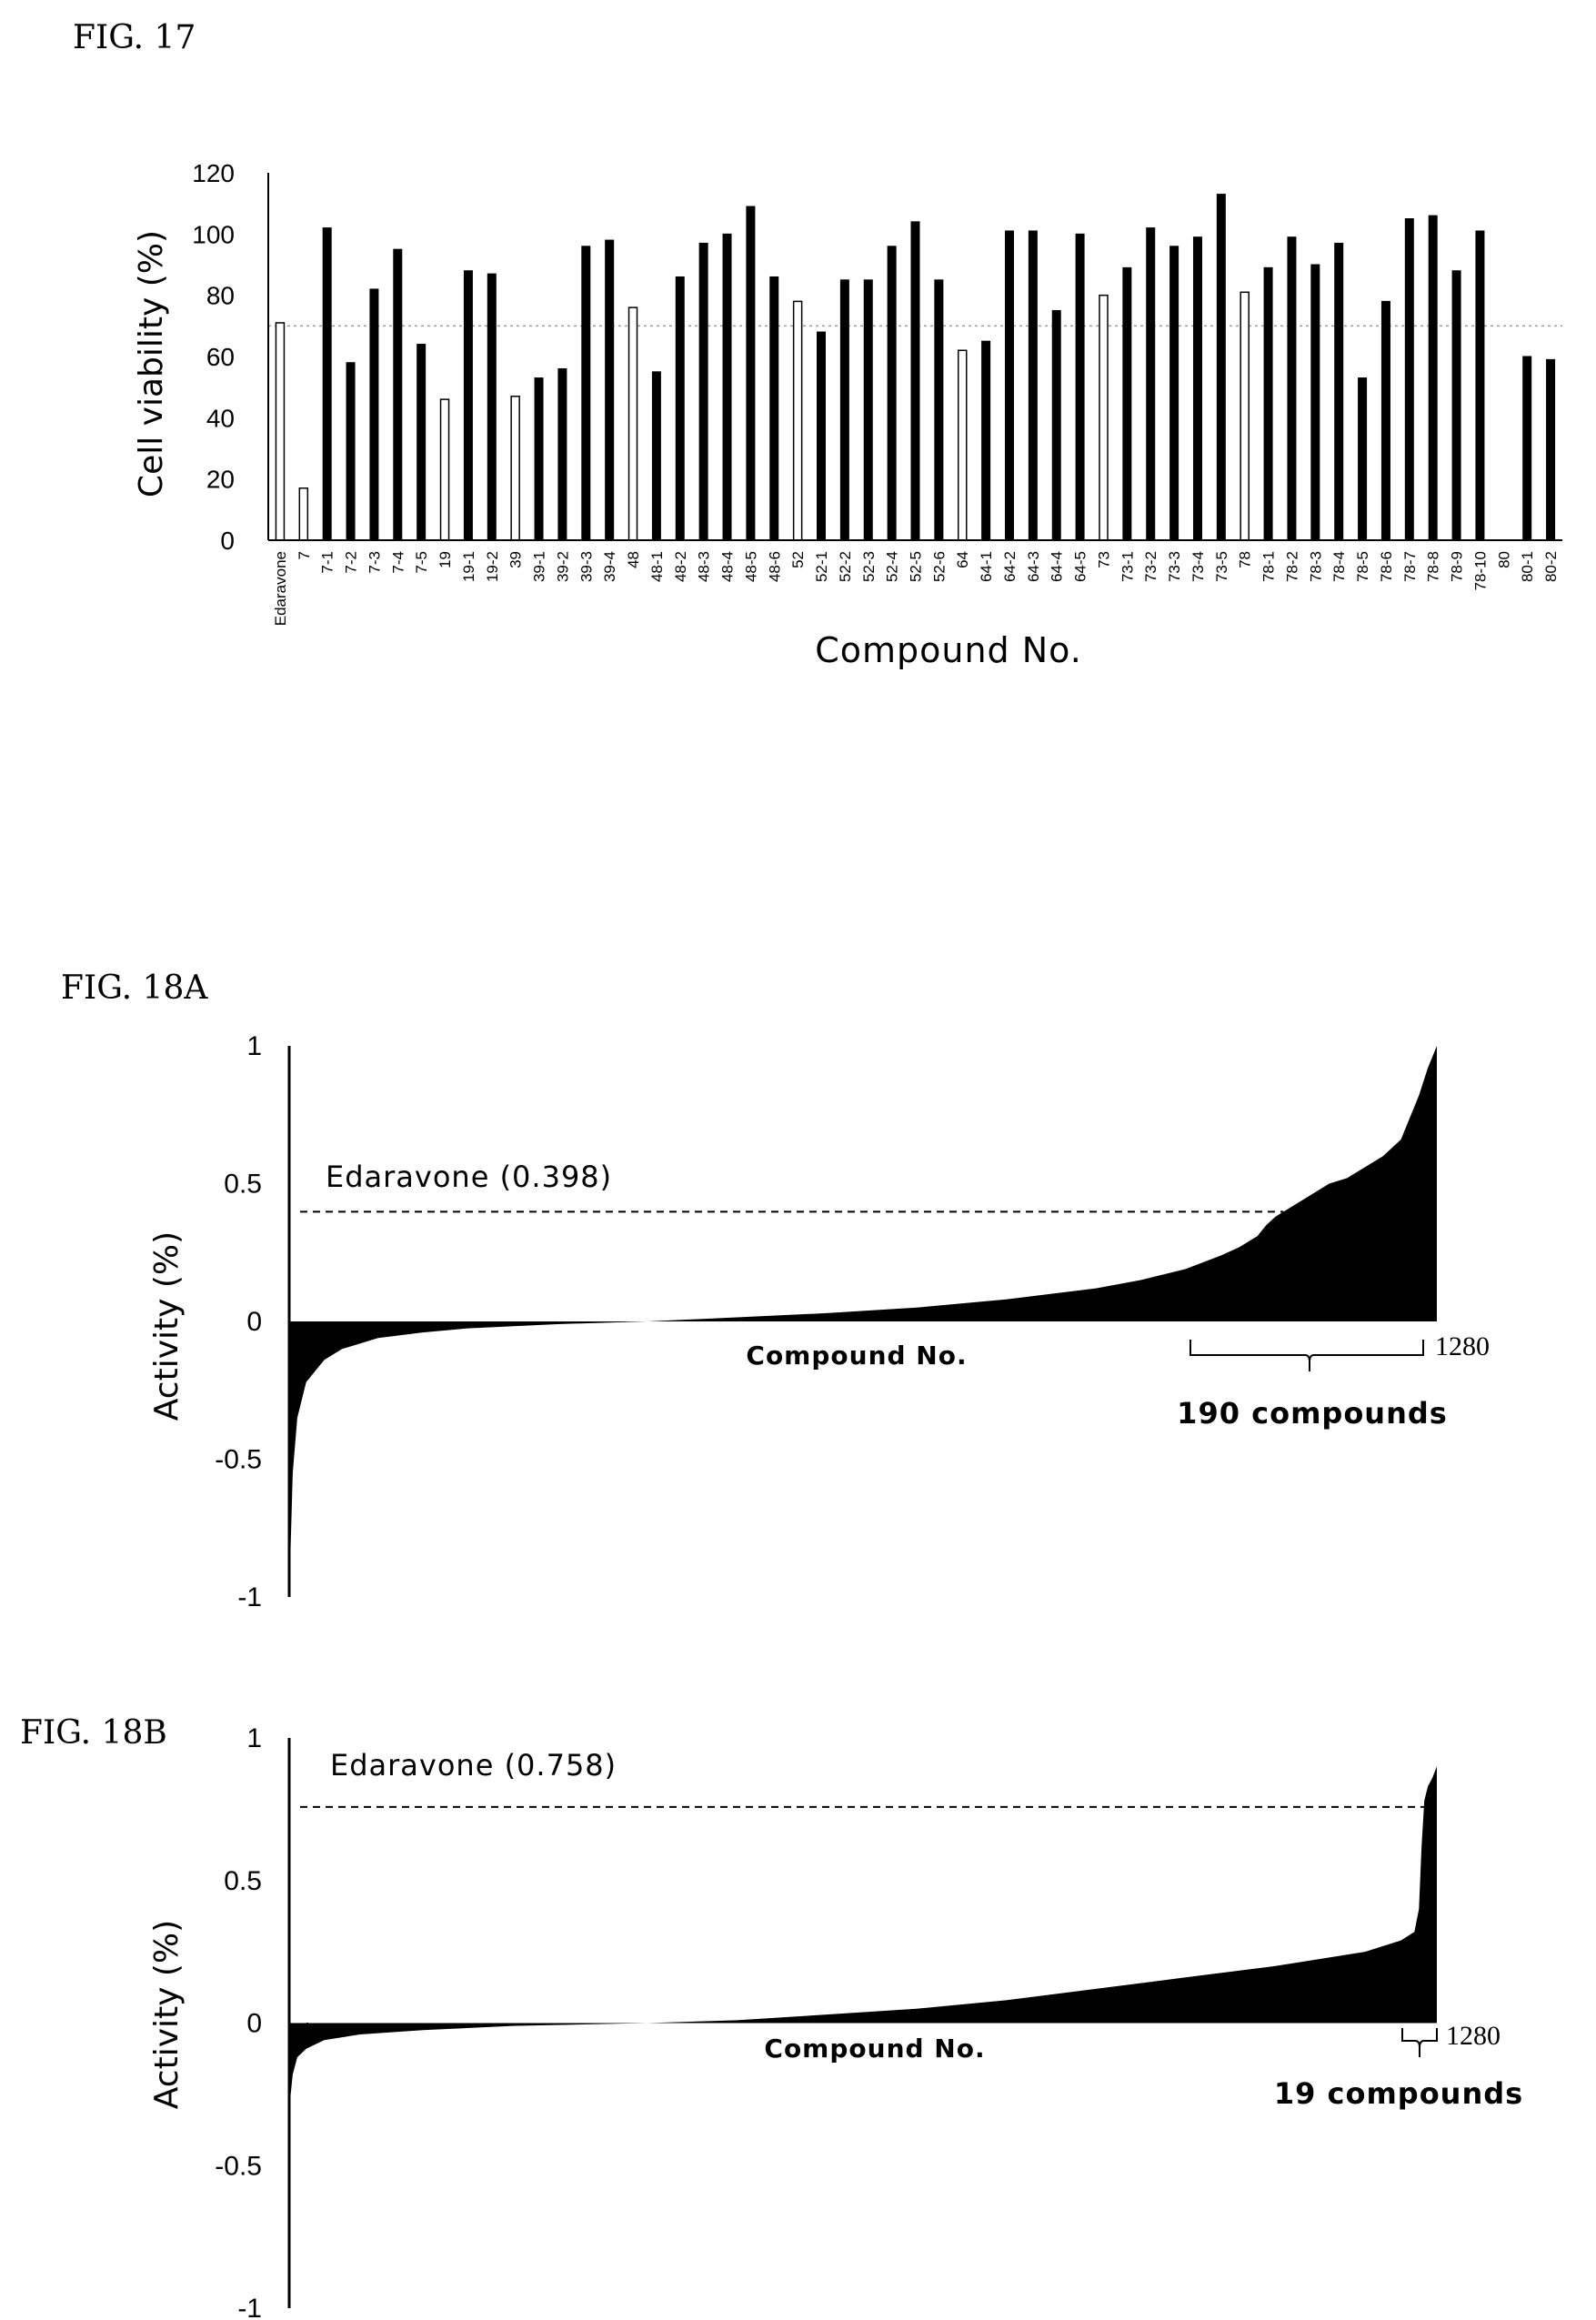 This screenshot has height=2320, width=1596. Describe the element at coordinates (304, 555) in the screenshot. I see `fig17-category-label: 7` at that location.